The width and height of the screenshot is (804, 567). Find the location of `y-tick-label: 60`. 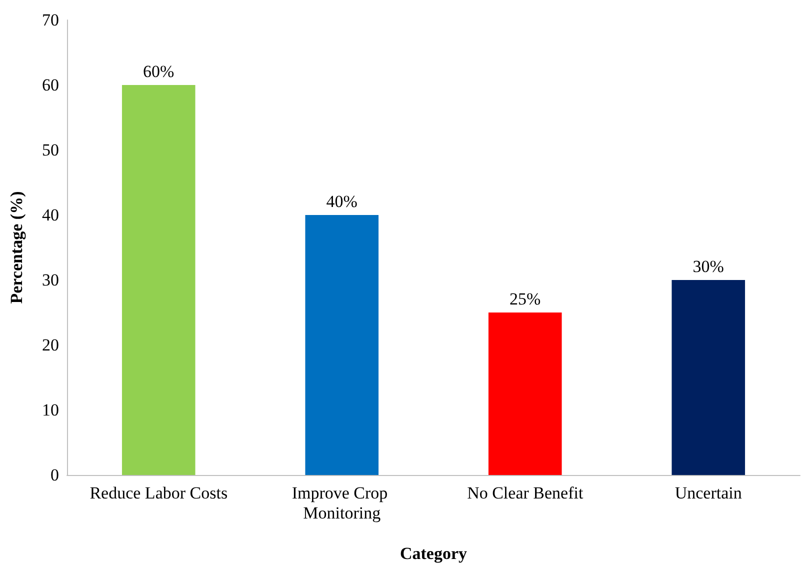

y-tick-label: 60 is located at coordinates (50, 85).